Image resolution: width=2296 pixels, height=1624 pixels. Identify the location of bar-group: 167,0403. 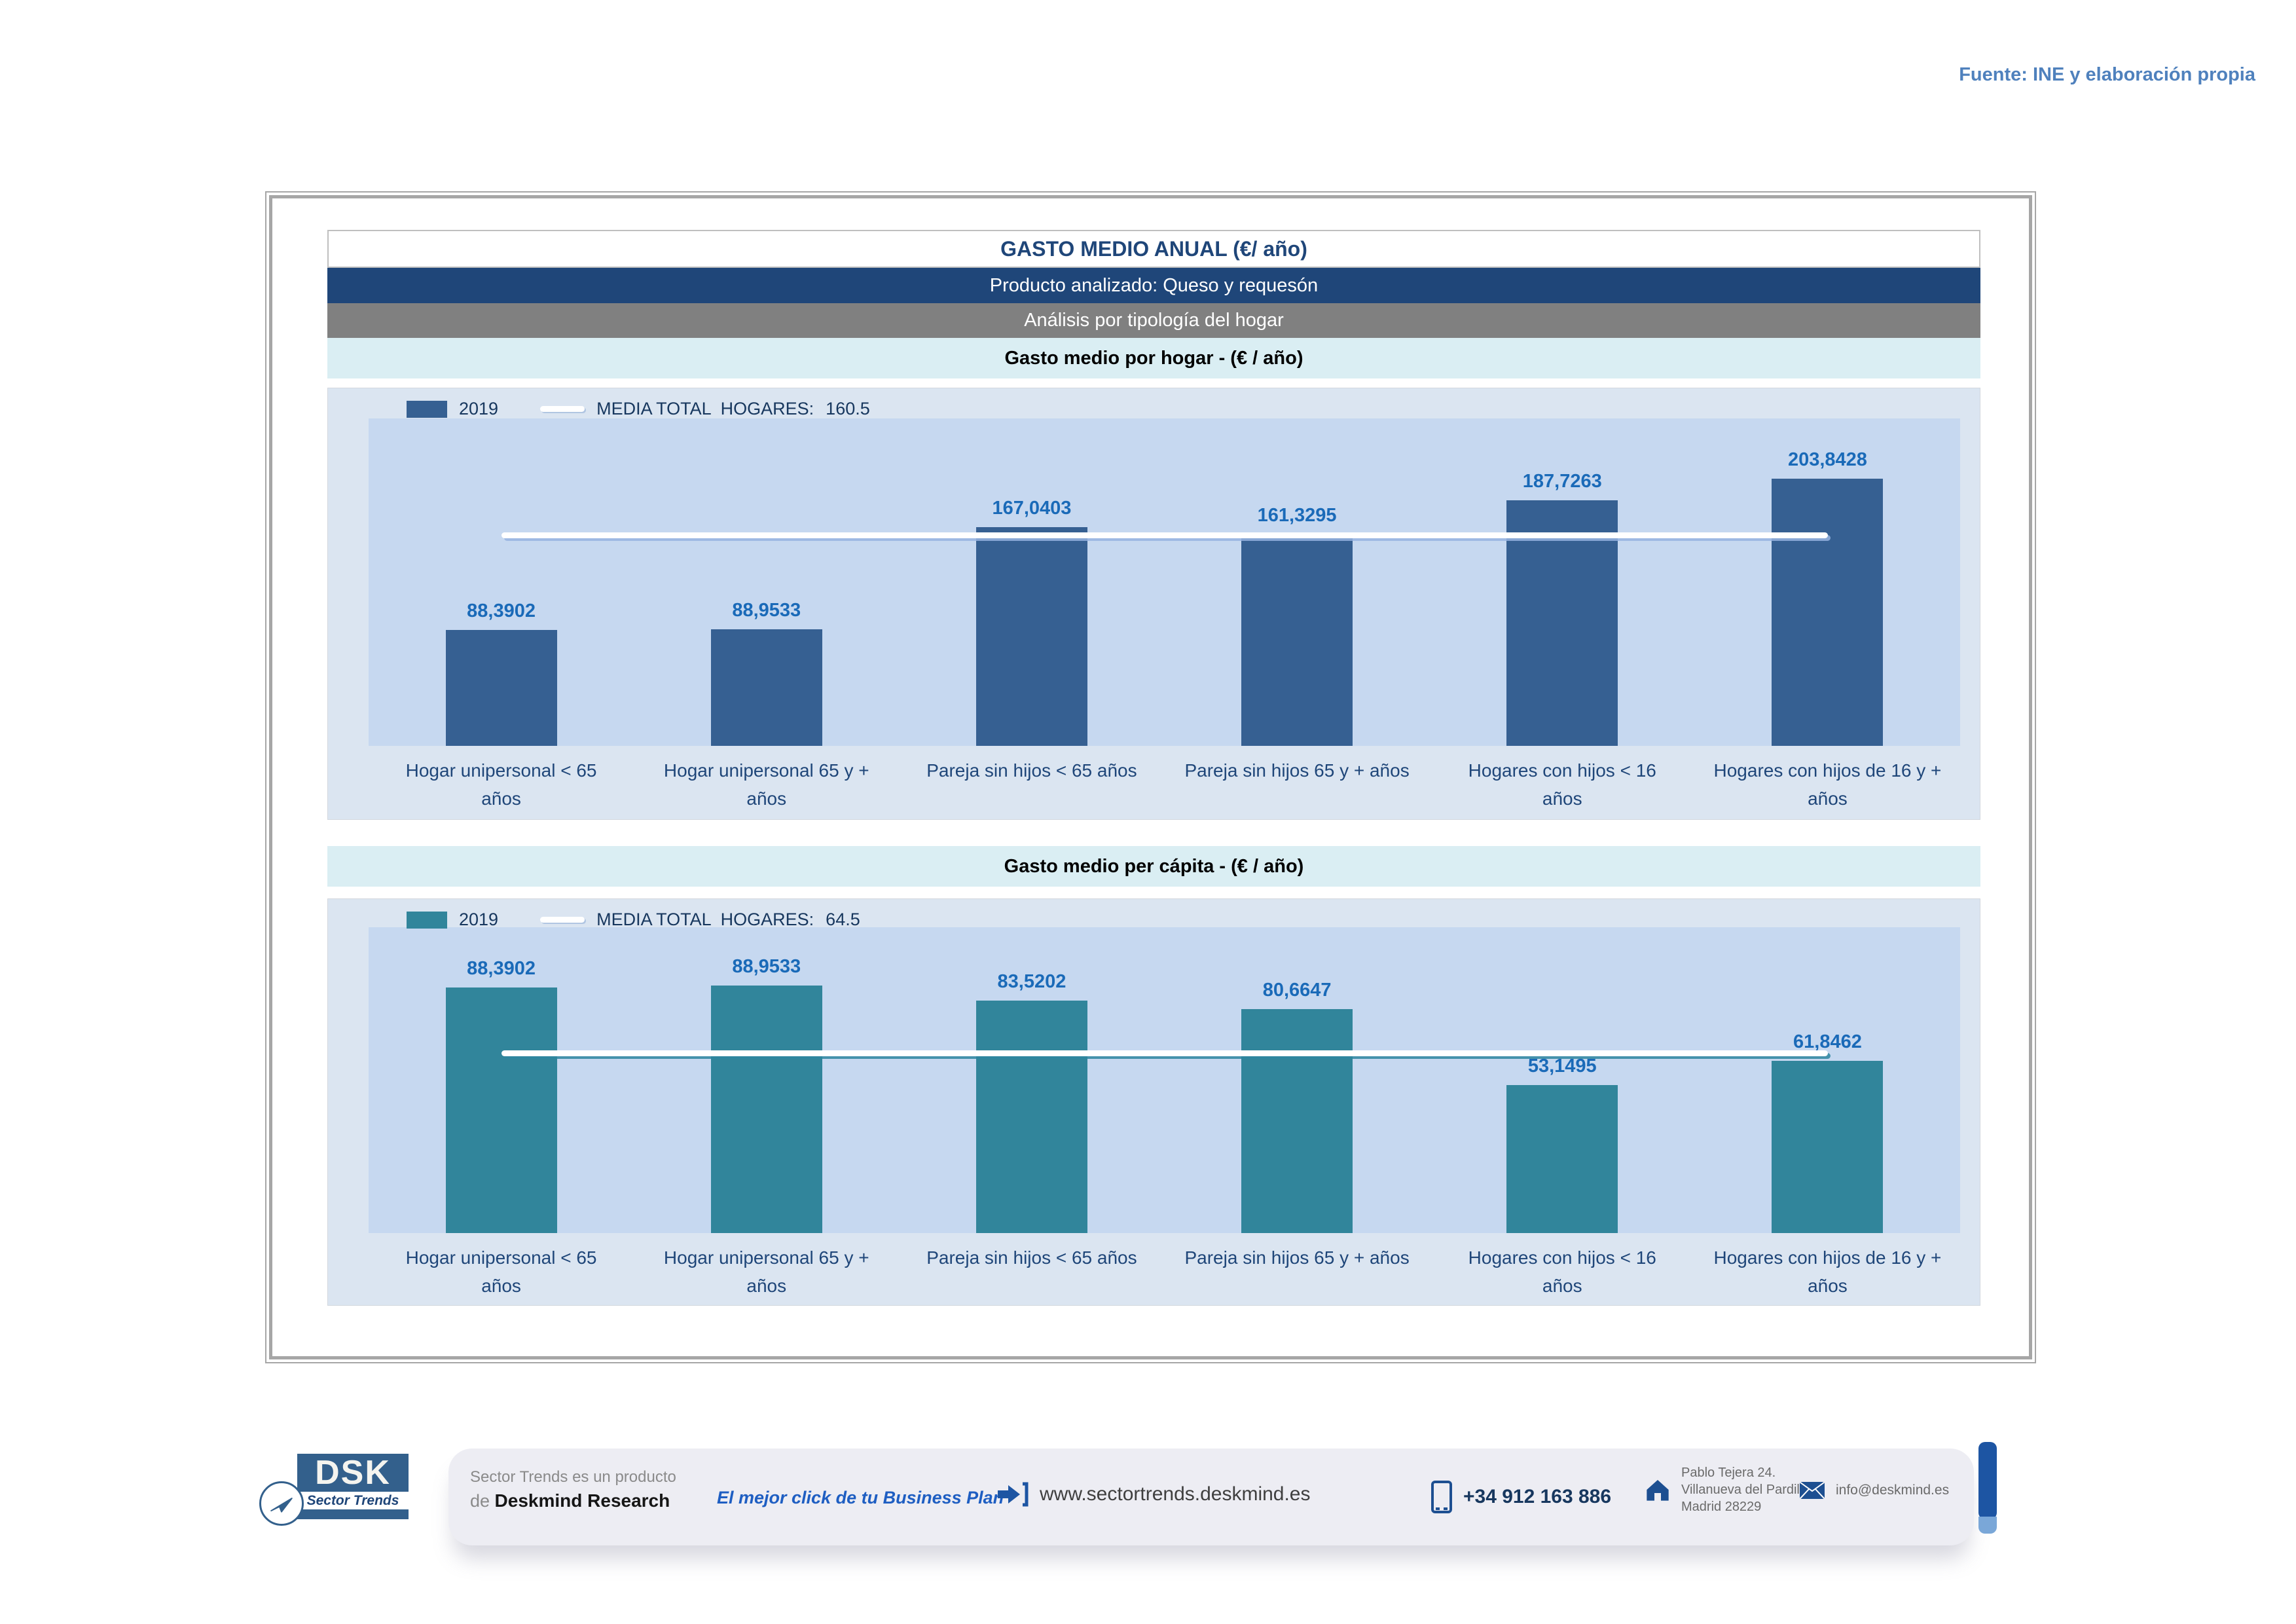
(1031, 582).